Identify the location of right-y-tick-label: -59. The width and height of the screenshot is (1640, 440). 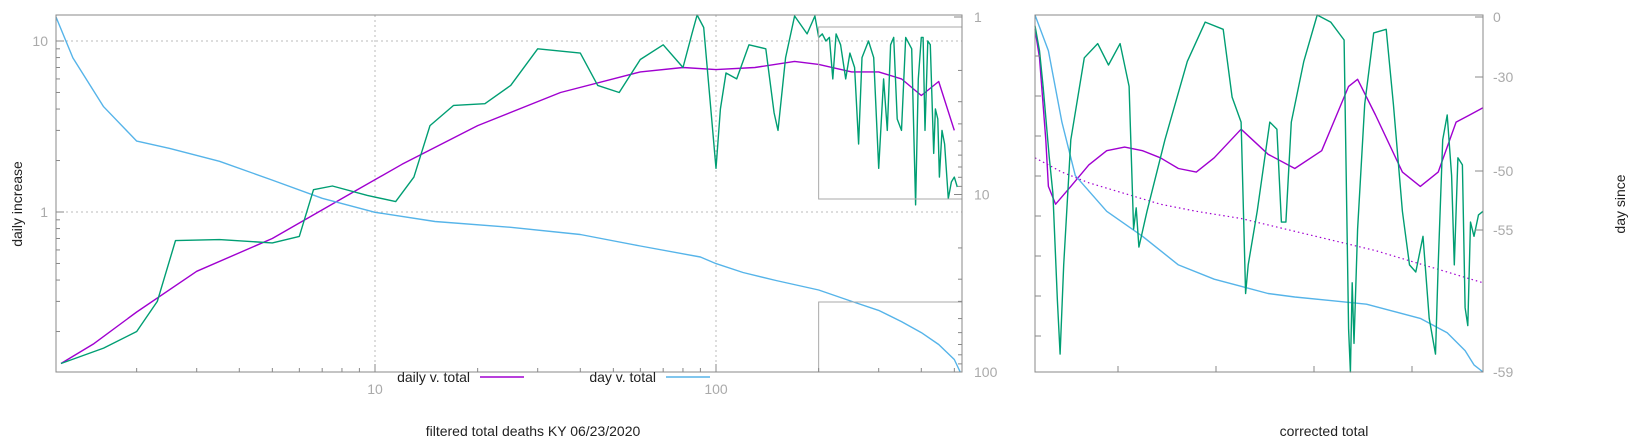
(1503, 372).